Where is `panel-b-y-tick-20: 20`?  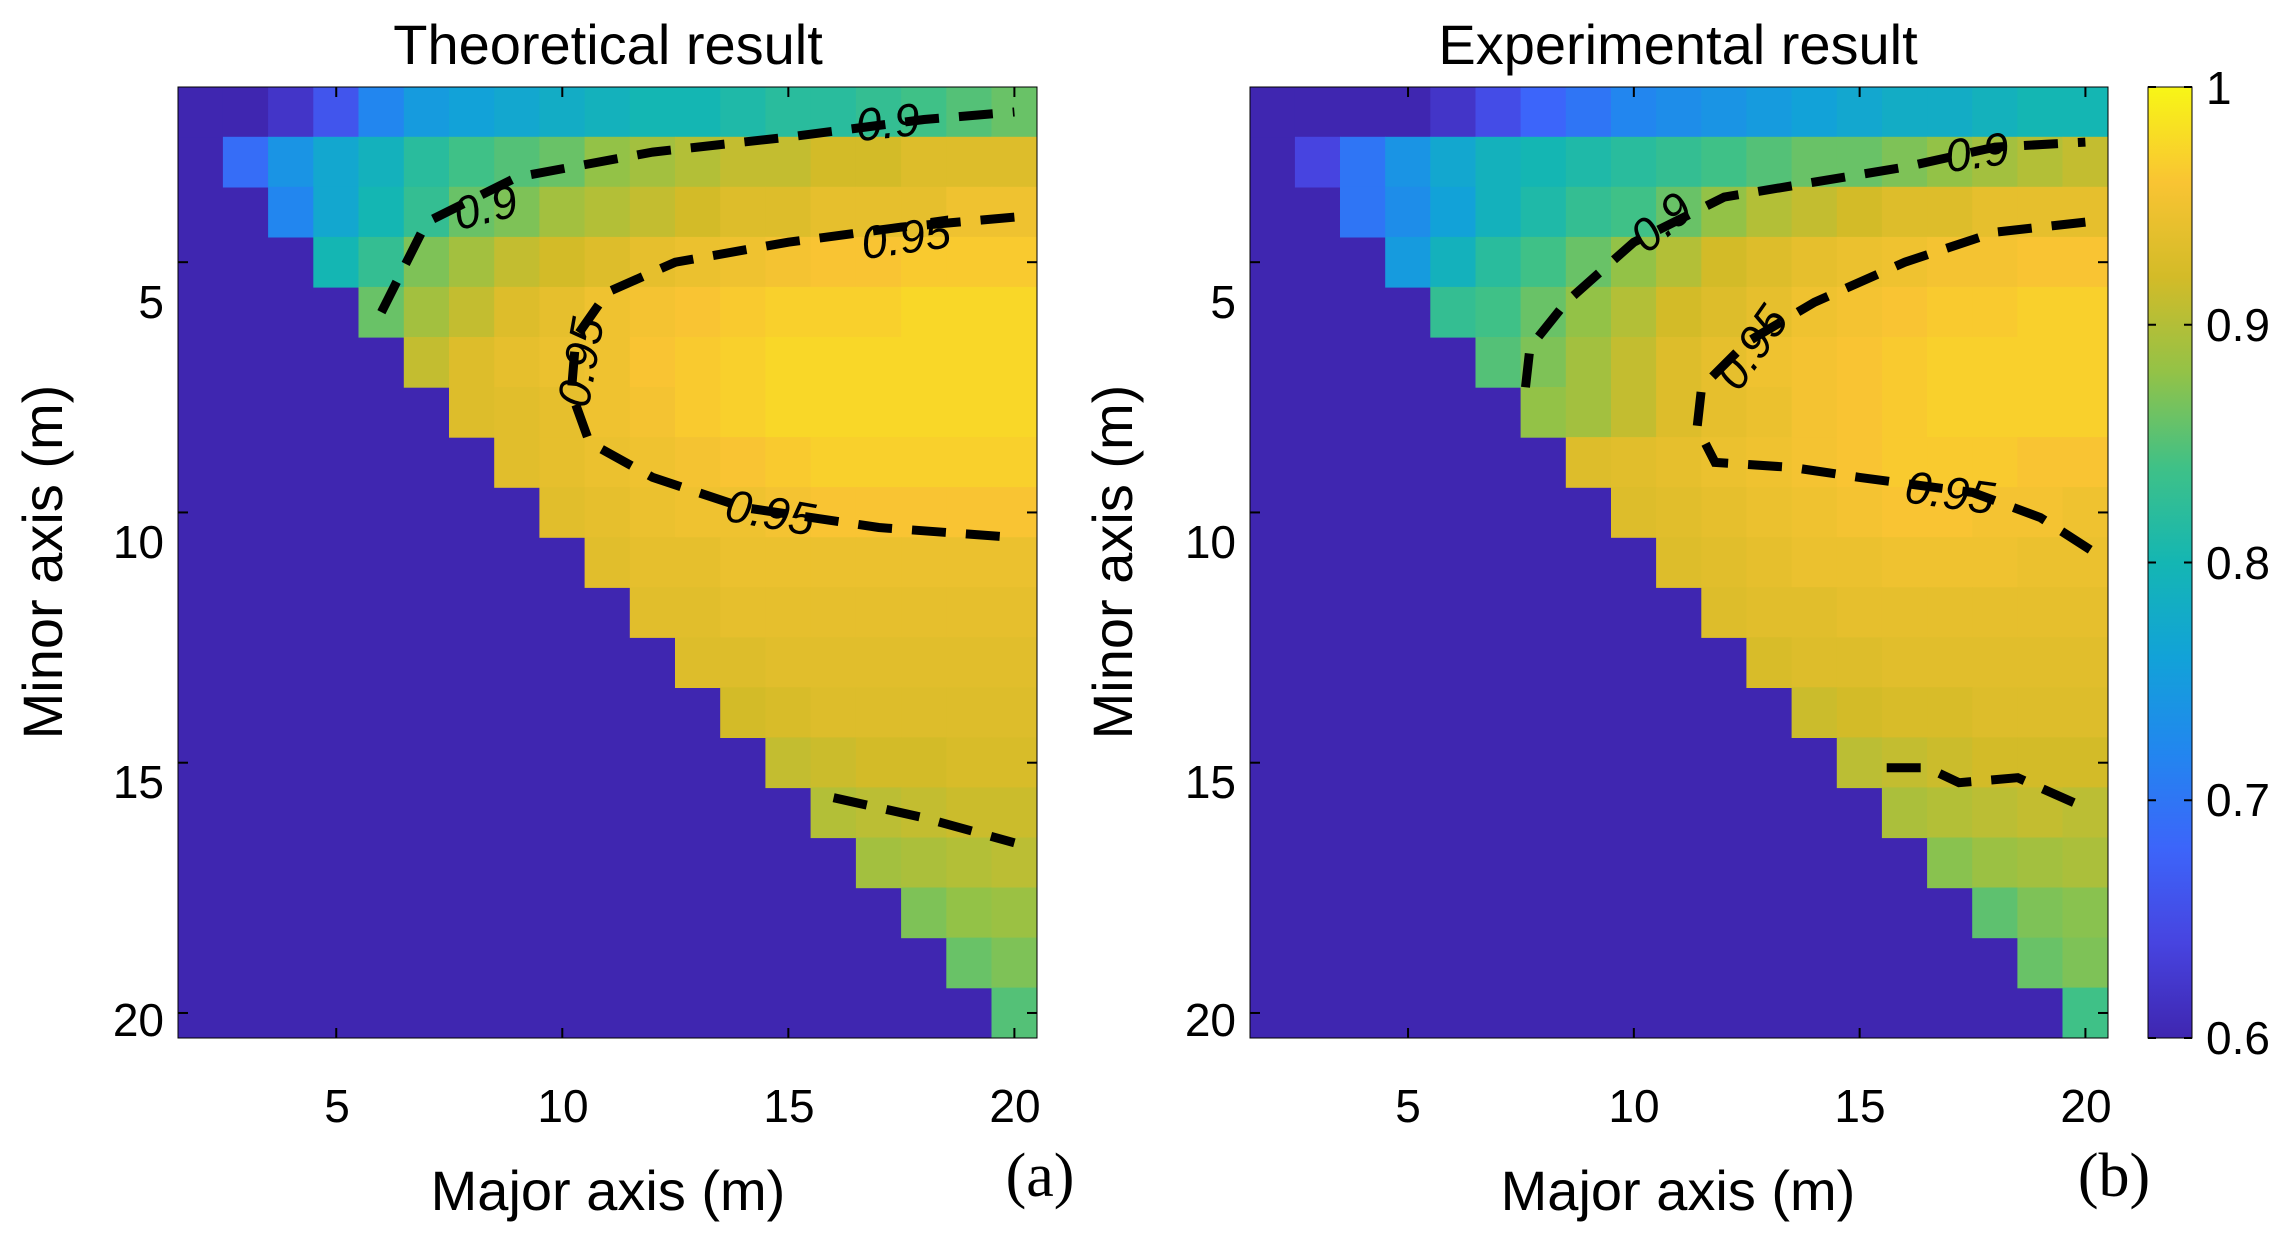
panel-b-y-tick-20: 20 is located at coordinates (1210, 1020).